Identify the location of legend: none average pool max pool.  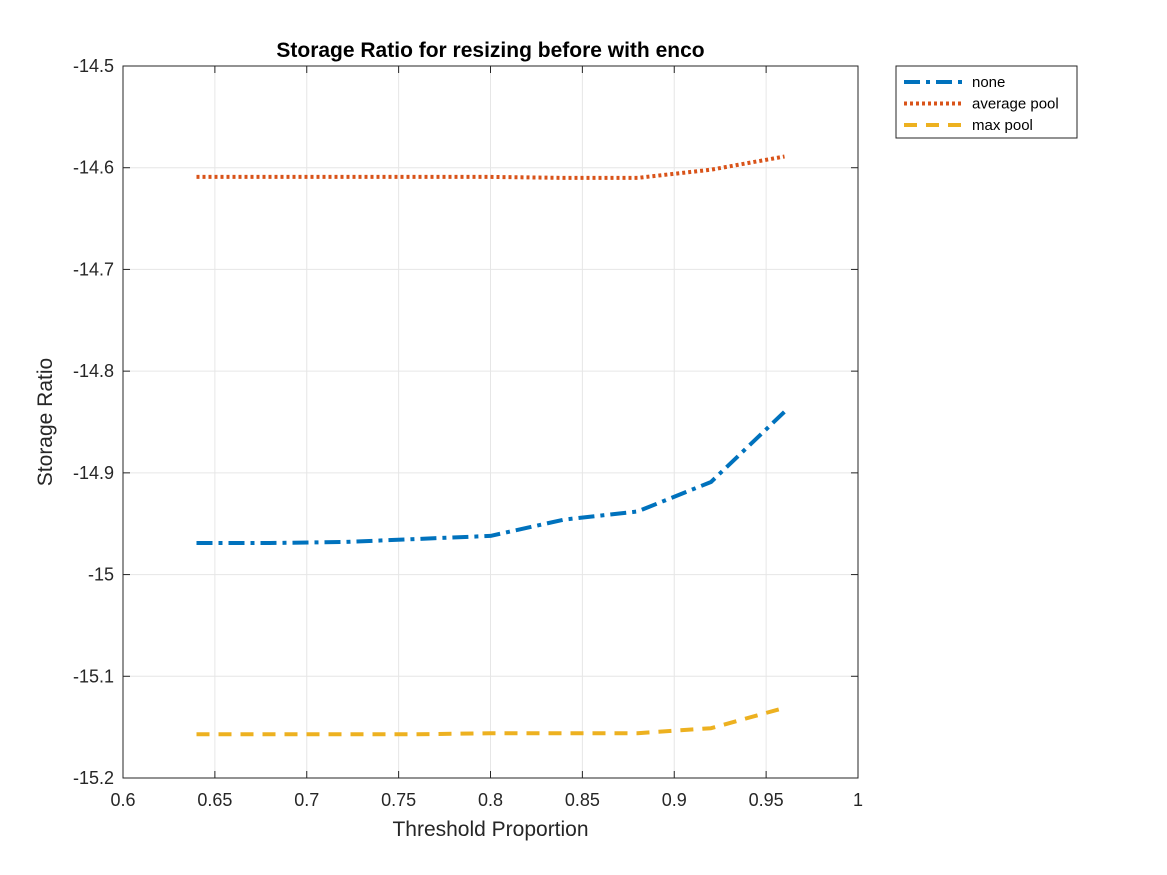
(986, 102).